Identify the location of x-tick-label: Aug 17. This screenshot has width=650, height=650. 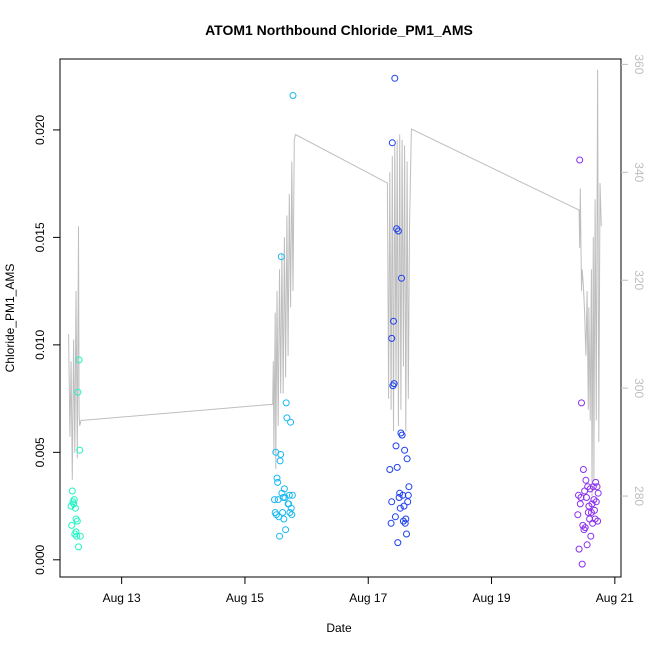
(368, 598).